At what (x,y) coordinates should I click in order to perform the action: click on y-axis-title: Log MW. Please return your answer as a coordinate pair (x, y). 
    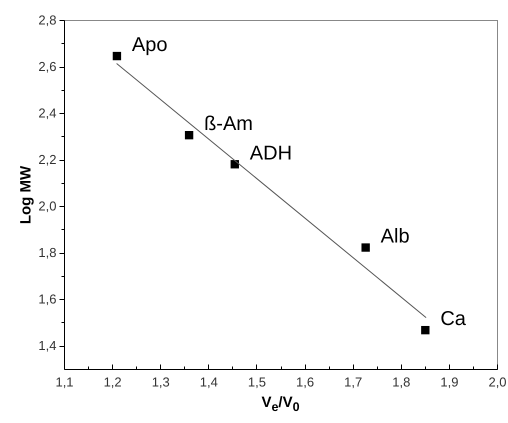
    Looking at the image, I should click on (25, 194).